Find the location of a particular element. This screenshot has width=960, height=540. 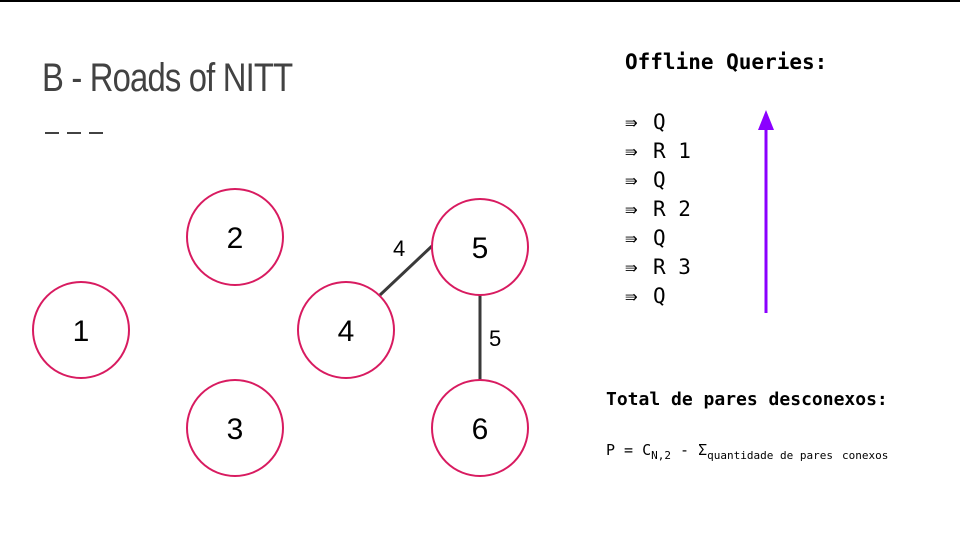

query-item: ⇛ R 3 is located at coordinates (658, 267).